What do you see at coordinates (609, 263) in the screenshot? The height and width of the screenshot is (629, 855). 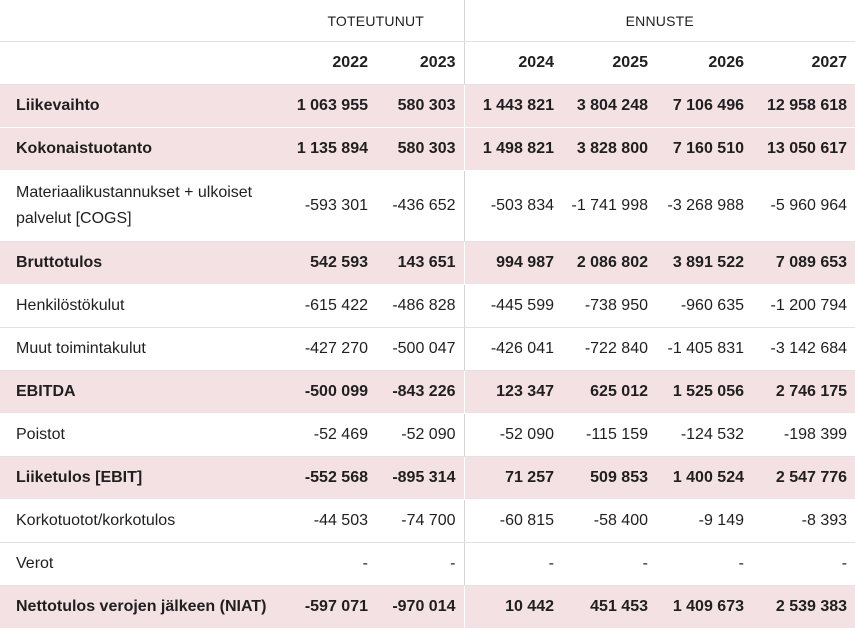 I see `value-cell-2025: 2 086 802` at bounding box center [609, 263].